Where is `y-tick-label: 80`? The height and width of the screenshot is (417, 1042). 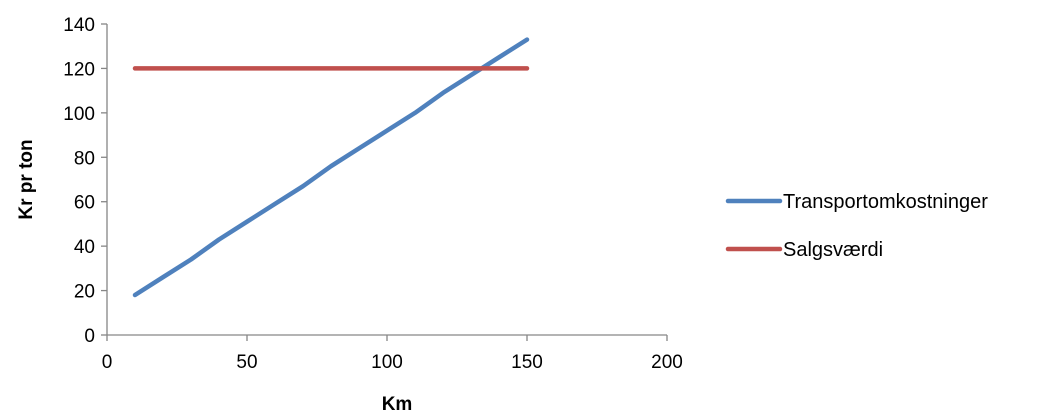
y-tick-label: 80 is located at coordinates (84, 158).